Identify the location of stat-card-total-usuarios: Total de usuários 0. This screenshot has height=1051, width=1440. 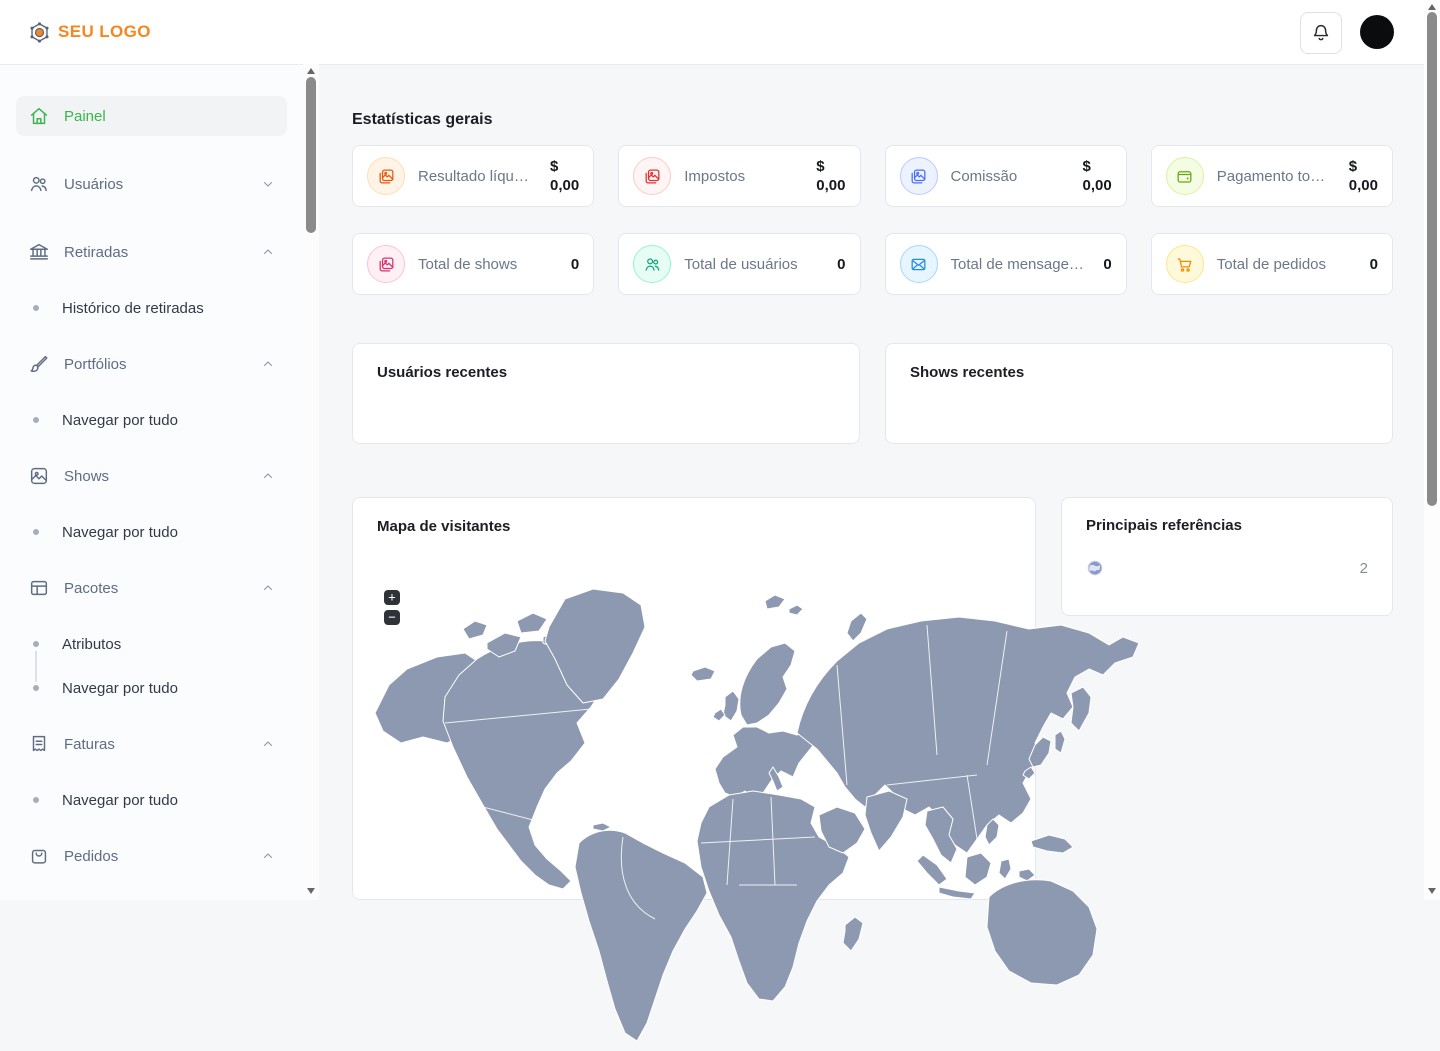
(739, 264).